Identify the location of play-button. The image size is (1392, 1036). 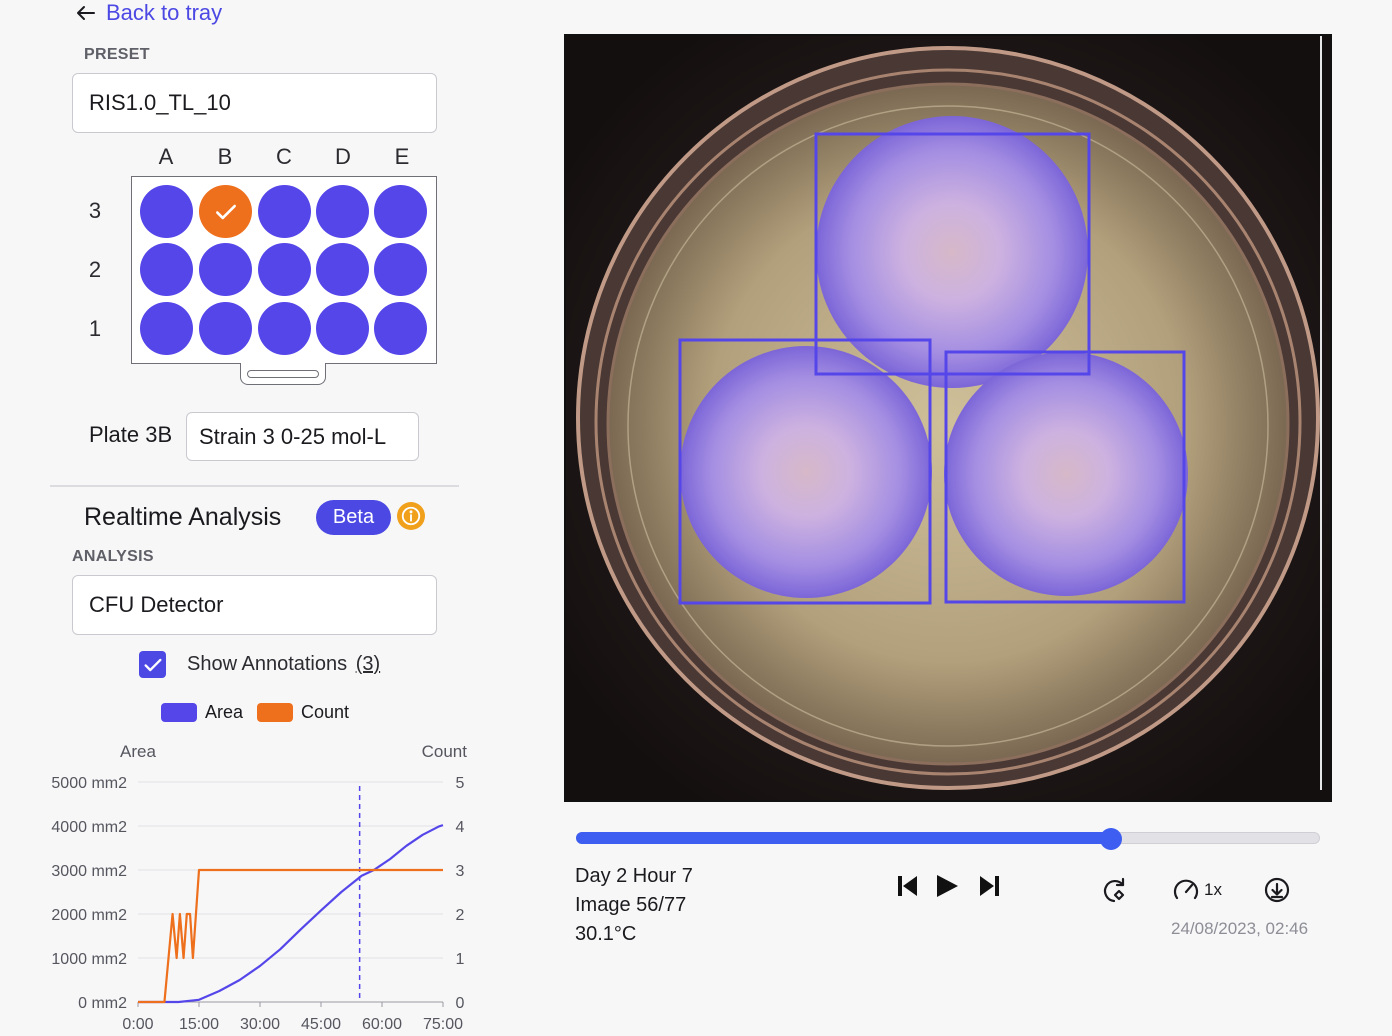
(947, 886).